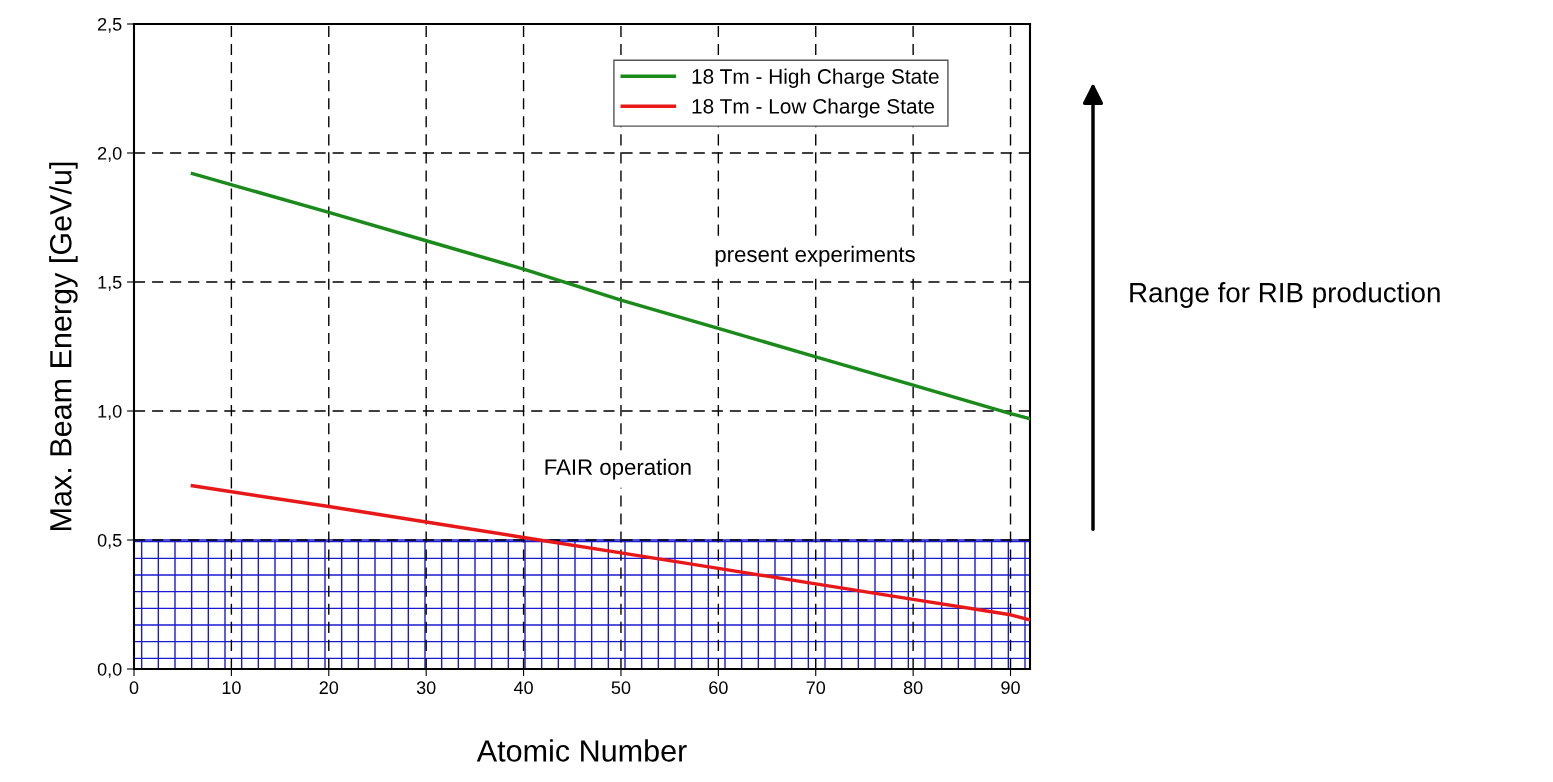 The width and height of the screenshot is (1553, 782). I want to click on y-axis-title: Max. Beam Energy [GeV/u], so click(63, 346).